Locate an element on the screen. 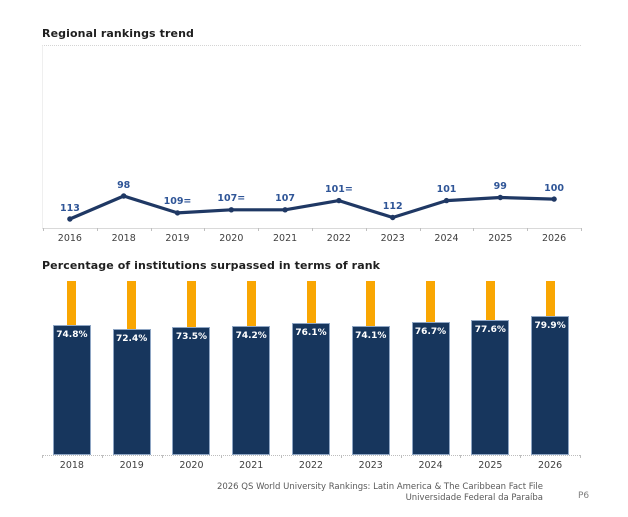 This screenshot has width=628, height=517. line-point-label: 101 is located at coordinates (446, 190).